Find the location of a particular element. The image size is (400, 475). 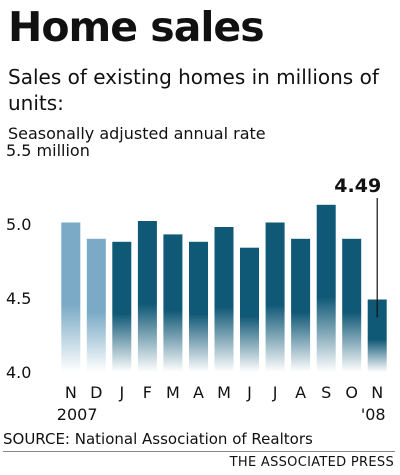

credit-line: THE ASSOCIATED PRESS is located at coordinates (311, 462).